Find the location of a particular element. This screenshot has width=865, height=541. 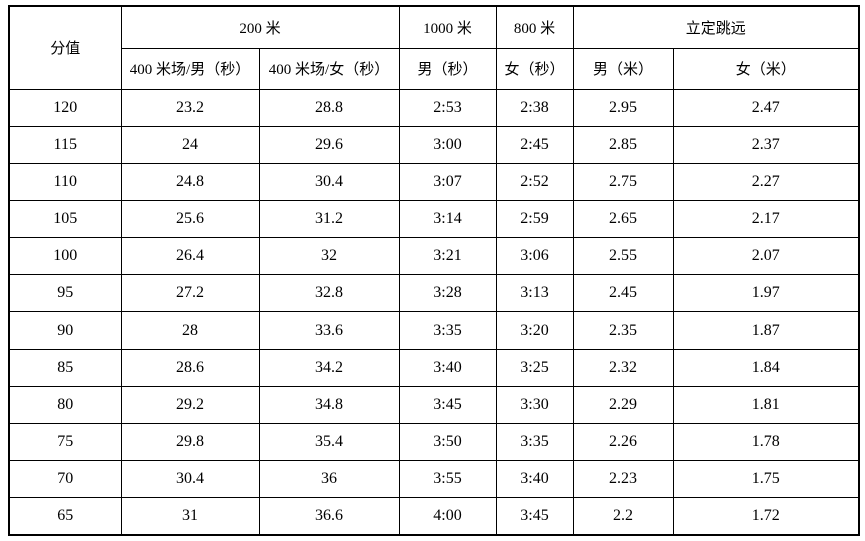

table-row: 105 25.6 31.2 3:14 2:59 2.65 2.17 is located at coordinates (434, 219).